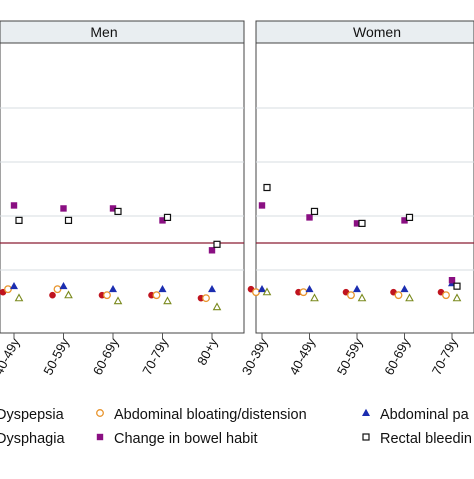  I want to click on legend-marker-square-open, so click(366, 437).